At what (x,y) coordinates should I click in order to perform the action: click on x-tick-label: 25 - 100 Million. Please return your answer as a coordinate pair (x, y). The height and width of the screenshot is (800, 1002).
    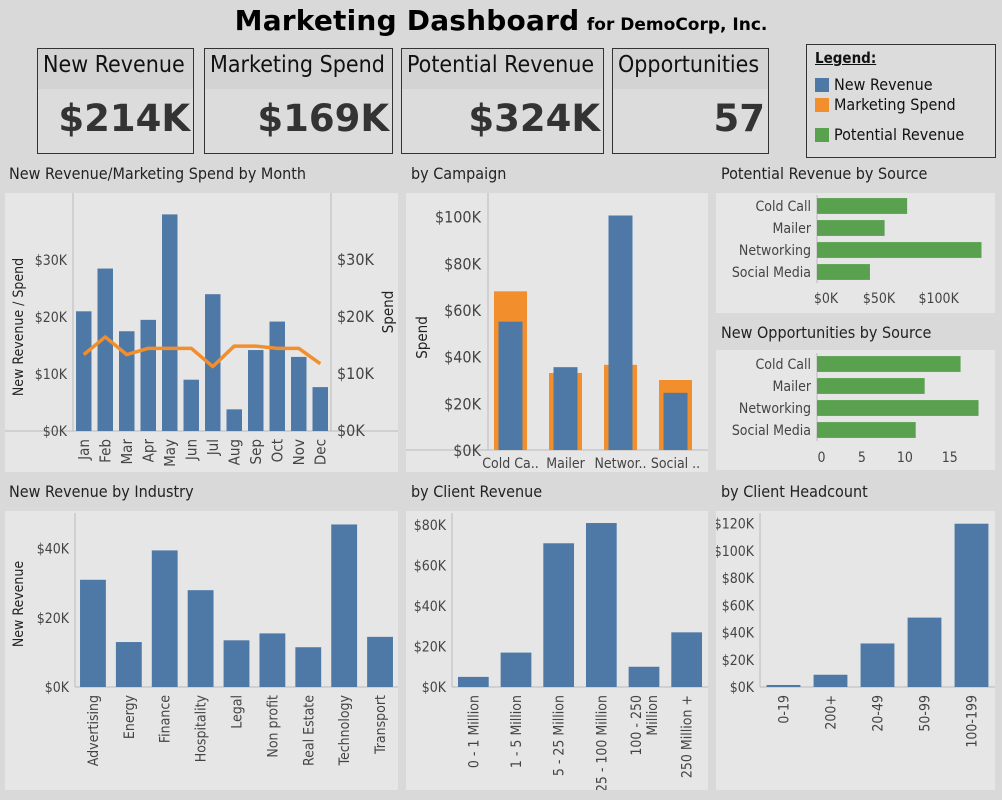
    Looking at the image, I should click on (602, 742).